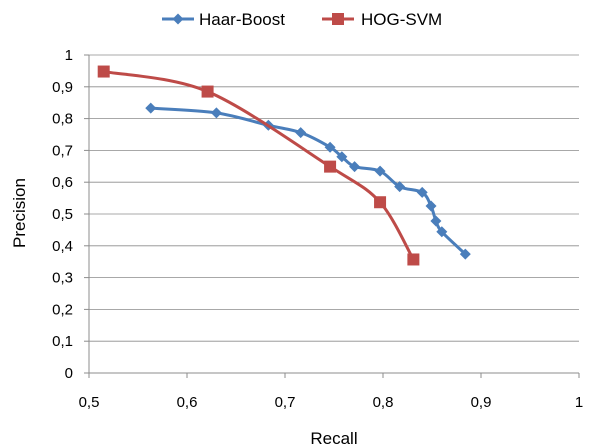 The image size is (591, 448). I want to click on y-tick-label: 0,1, so click(62, 341).